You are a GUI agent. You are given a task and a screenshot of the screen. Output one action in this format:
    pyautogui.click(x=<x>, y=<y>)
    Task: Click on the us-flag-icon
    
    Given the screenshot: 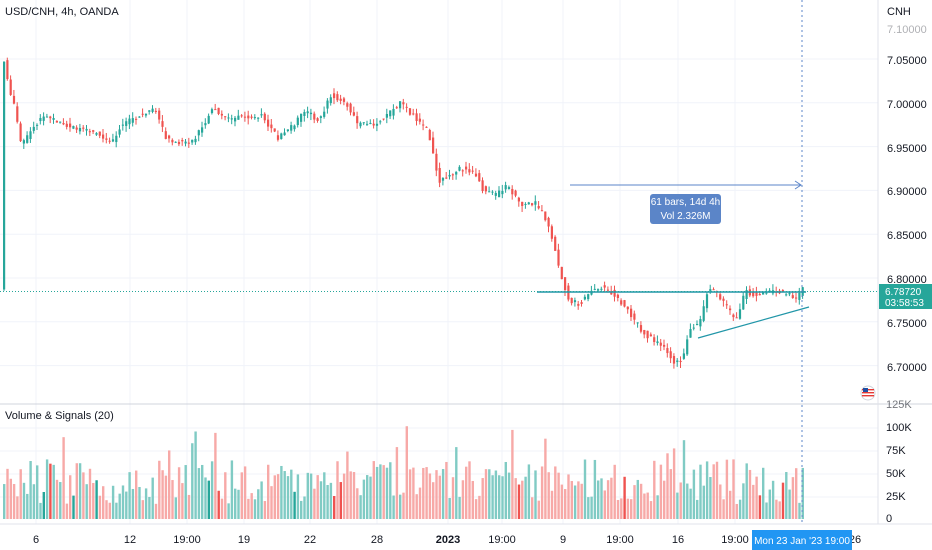 What is the action you would take?
    pyautogui.click(x=868, y=393)
    